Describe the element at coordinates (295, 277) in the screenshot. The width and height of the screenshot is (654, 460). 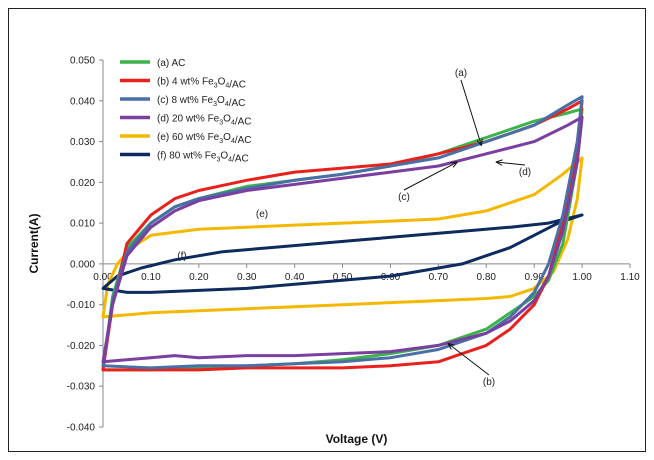
I see `x-tick-label: 0.40` at that location.